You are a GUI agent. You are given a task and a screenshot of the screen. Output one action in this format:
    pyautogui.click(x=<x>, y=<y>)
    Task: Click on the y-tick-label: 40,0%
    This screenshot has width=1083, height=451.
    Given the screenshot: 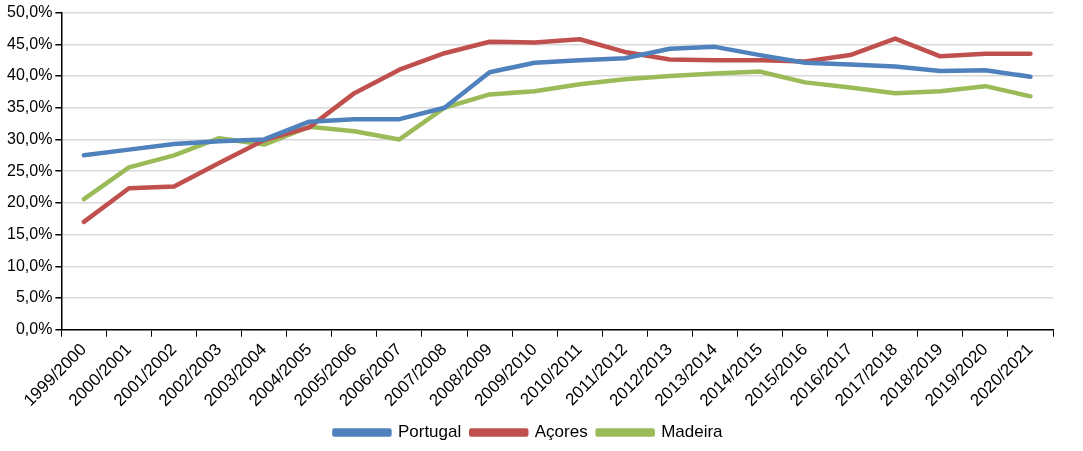 What is the action you would take?
    pyautogui.click(x=29, y=75)
    